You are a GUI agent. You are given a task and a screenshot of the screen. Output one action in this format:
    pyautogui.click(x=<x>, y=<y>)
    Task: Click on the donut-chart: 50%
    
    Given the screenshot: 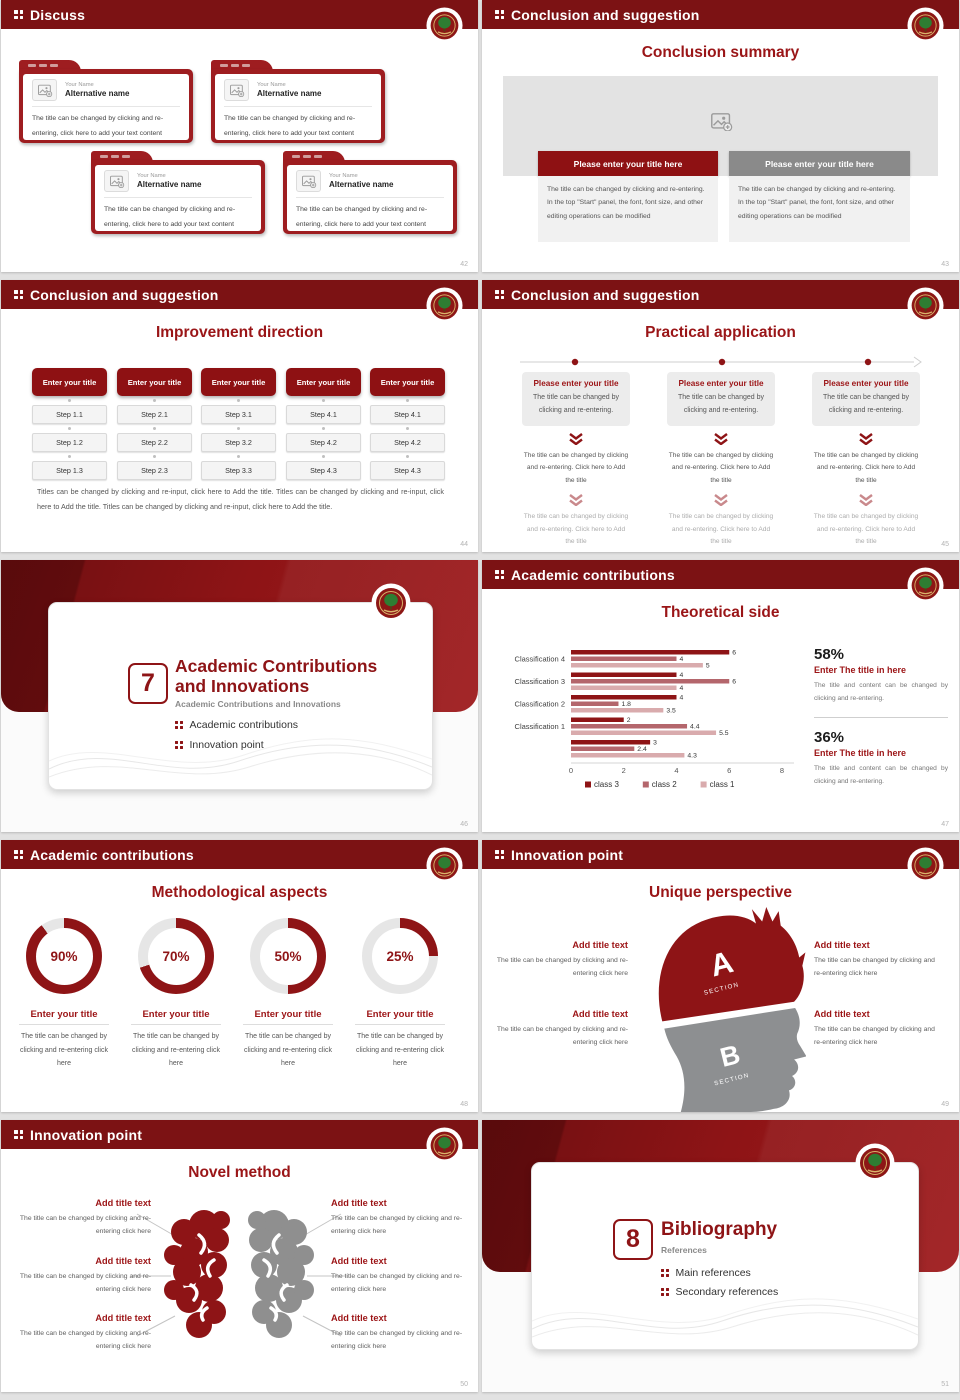 What is the action you would take?
    pyautogui.click(x=288, y=956)
    